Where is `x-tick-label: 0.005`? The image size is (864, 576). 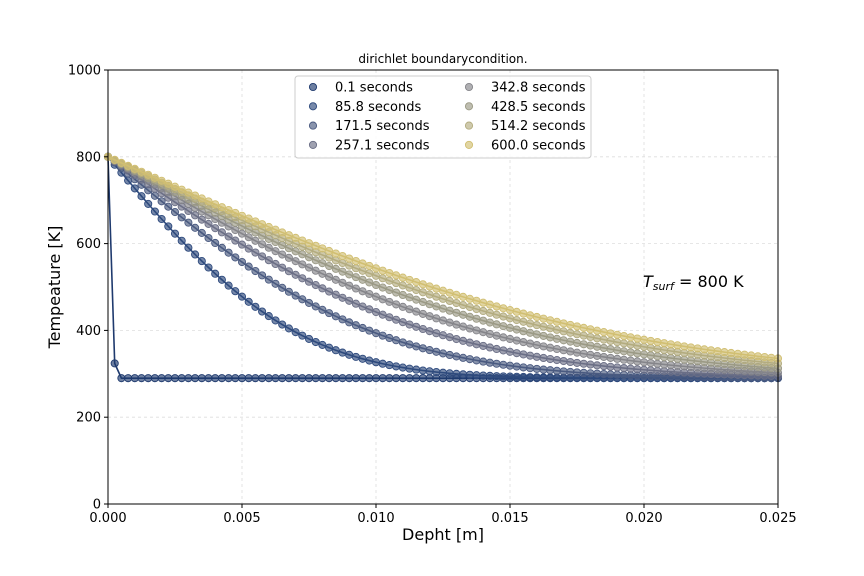 x-tick-label: 0.005 is located at coordinates (241, 518).